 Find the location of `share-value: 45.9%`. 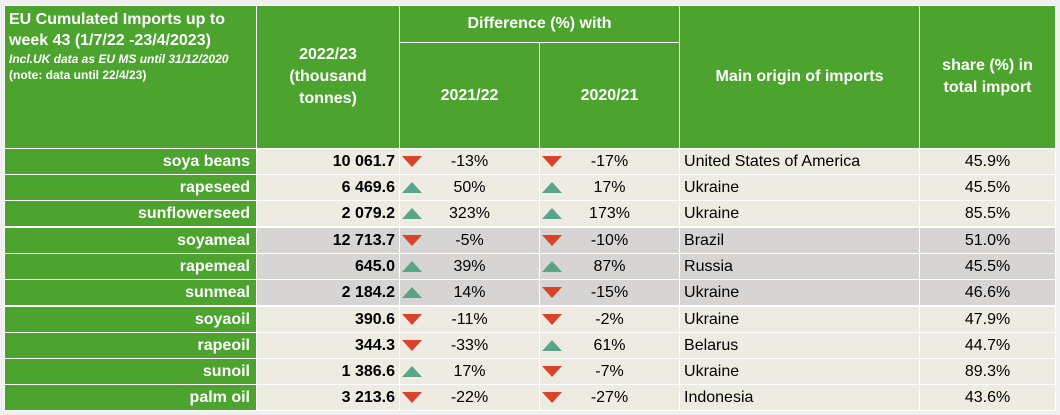

share-value: 45.9% is located at coordinates (988, 161).